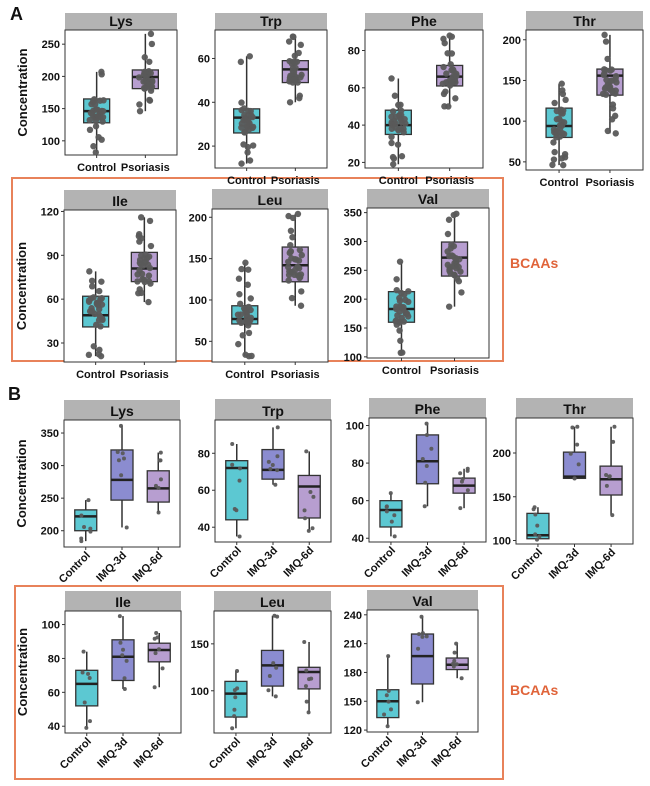 This screenshot has width=650, height=786. Describe the element at coordinates (200, 692) in the screenshot. I see `y-tick-label: 100` at that location.